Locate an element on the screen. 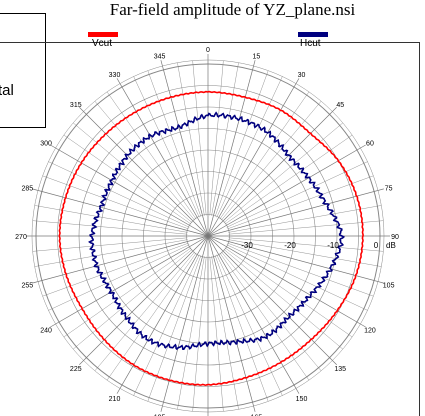 This screenshot has height=416, width=425. angle-tick-label: 75 is located at coordinates (389, 189).